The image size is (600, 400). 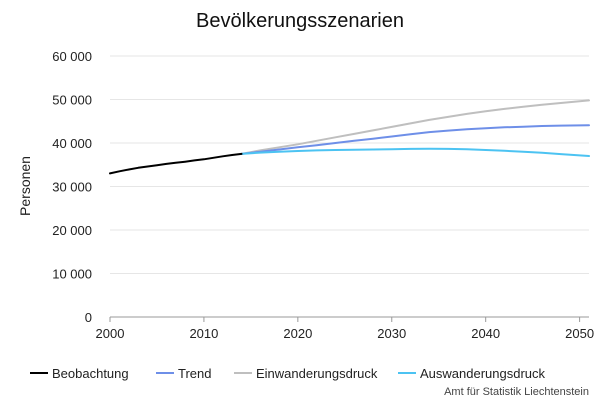 I want to click on source-credit: Amt für Statistik Liechtenstein, so click(x=516, y=392).